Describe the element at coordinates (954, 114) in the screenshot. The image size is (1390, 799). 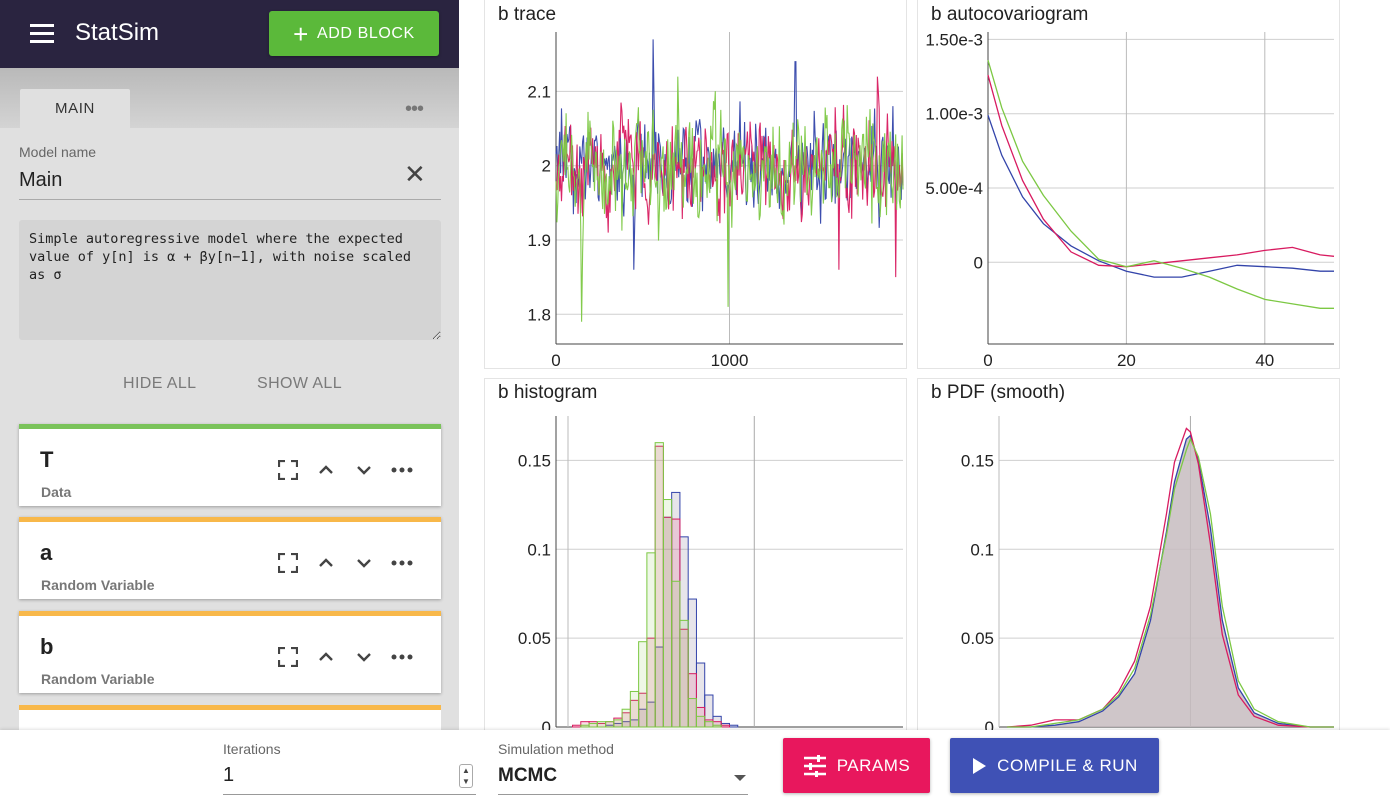
I see `y-tick-label: 1.00e-3` at that location.